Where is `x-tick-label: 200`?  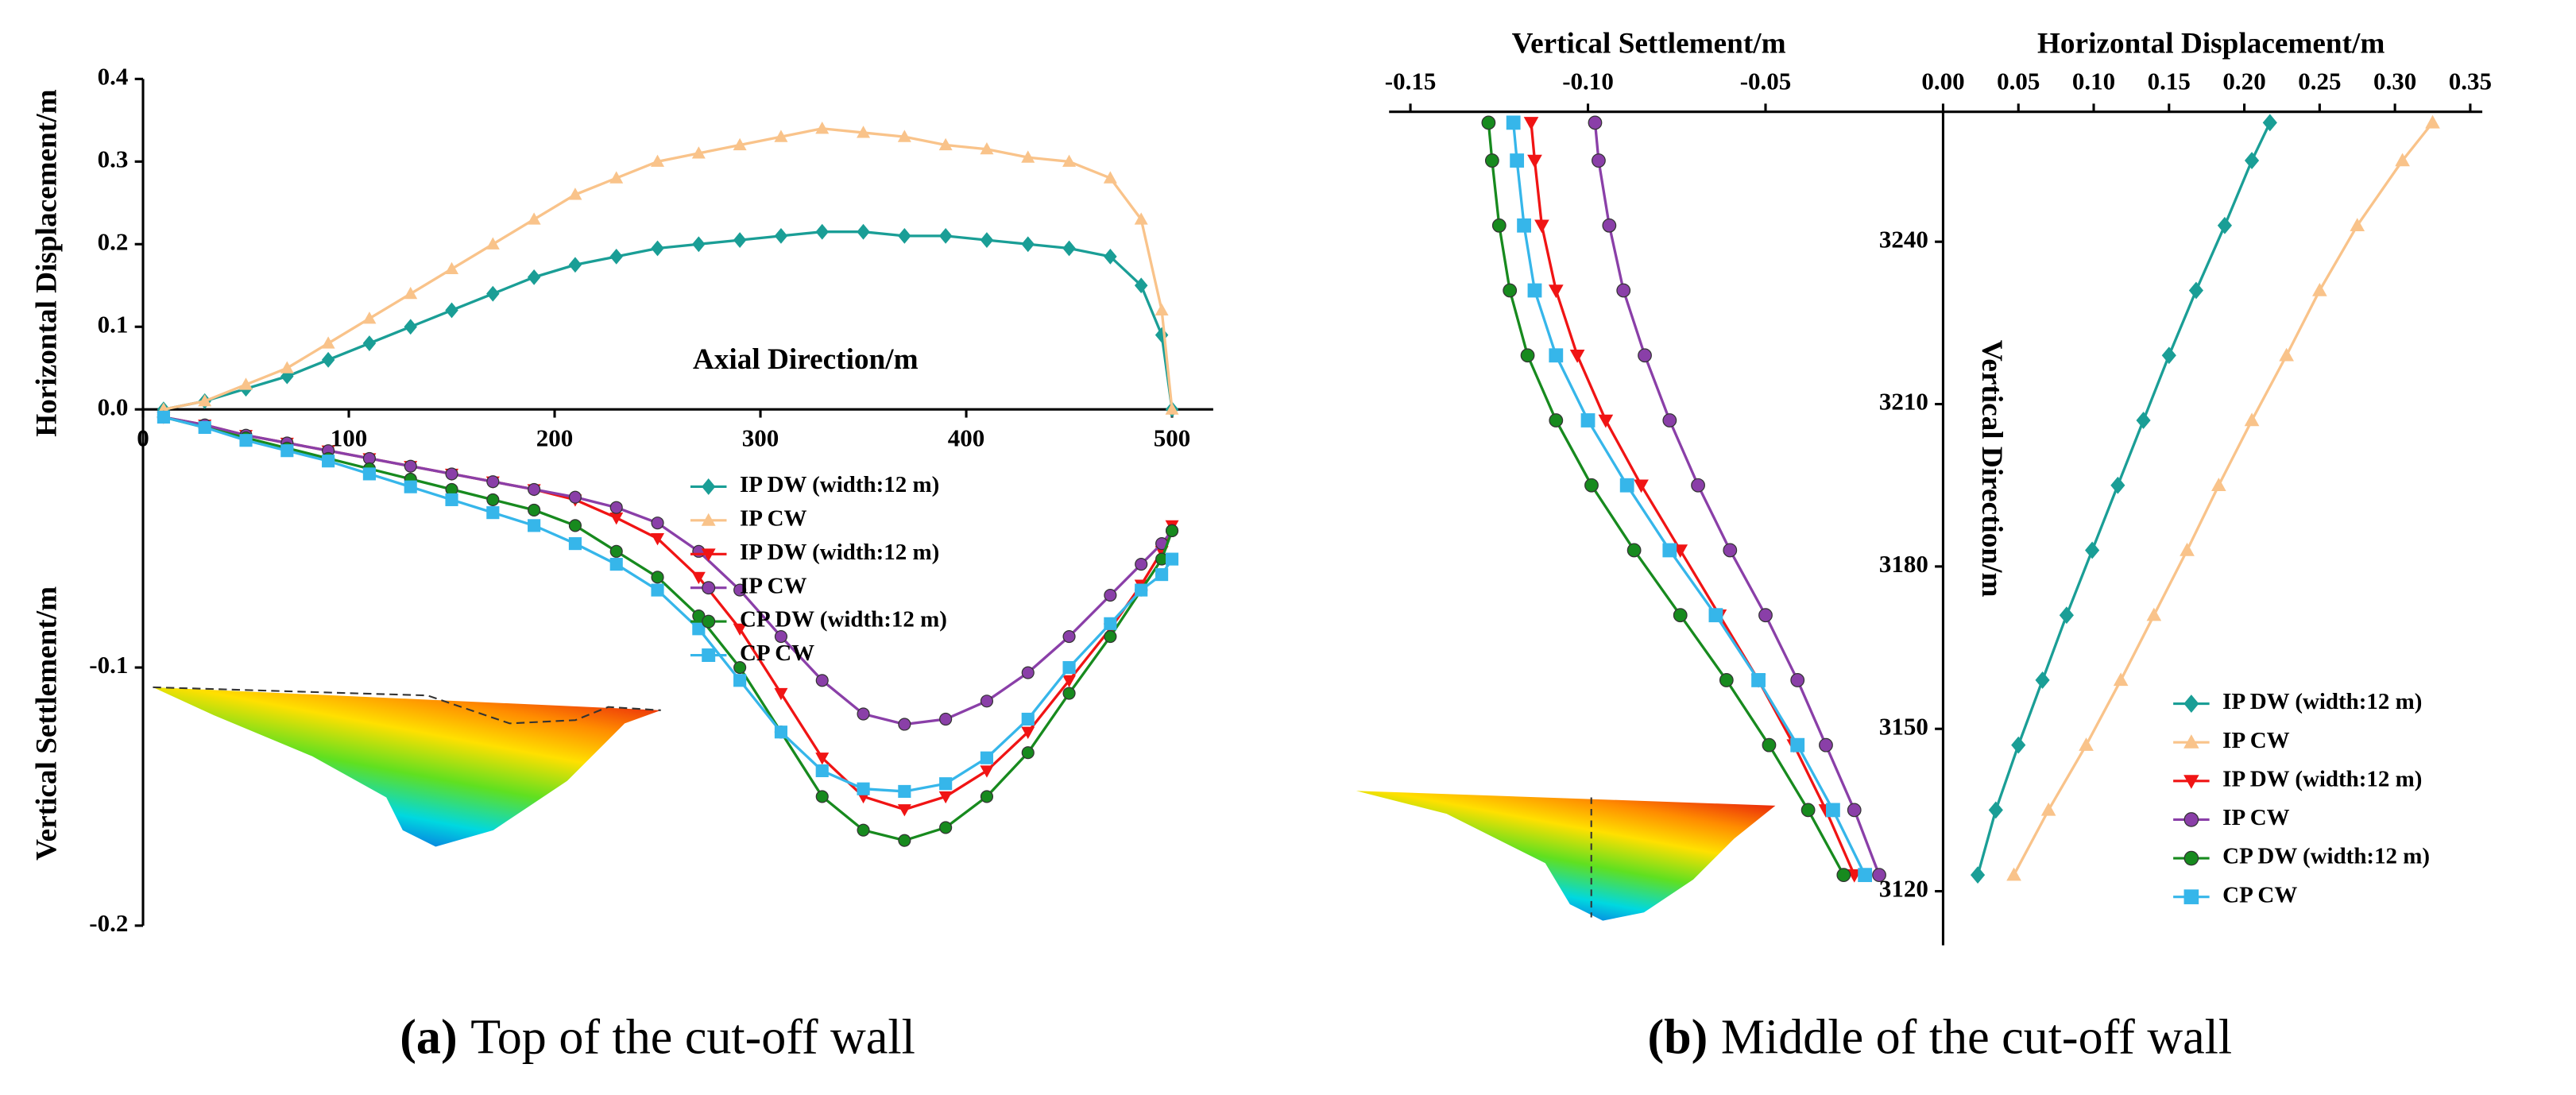 x-tick-label: 200 is located at coordinates (555, 438).